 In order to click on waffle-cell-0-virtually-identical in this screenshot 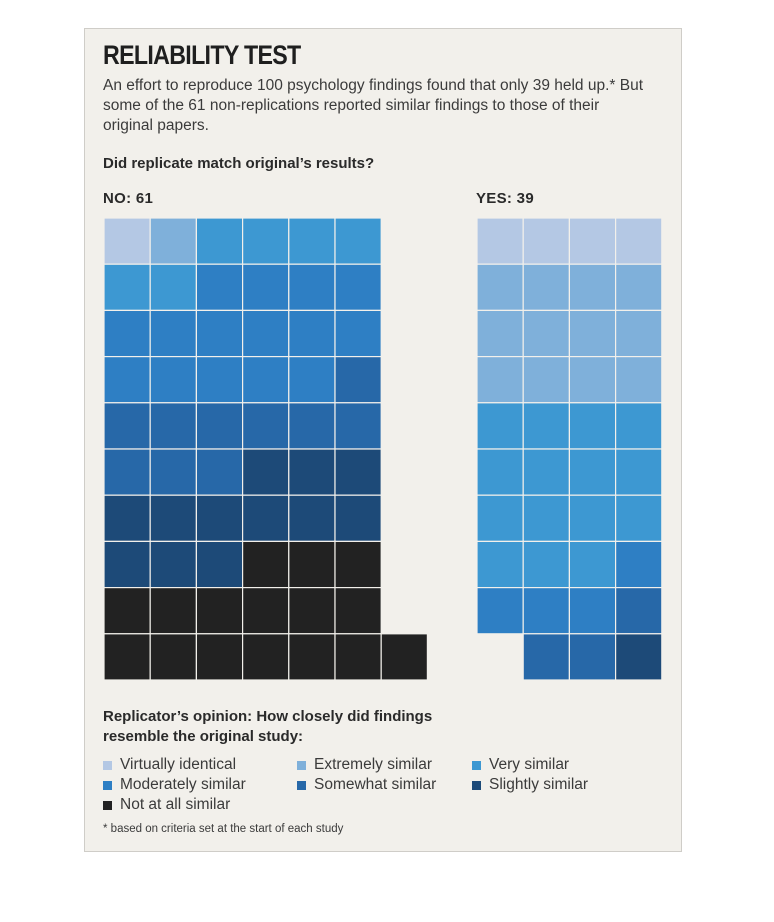, I will do `click(127, 241)`.